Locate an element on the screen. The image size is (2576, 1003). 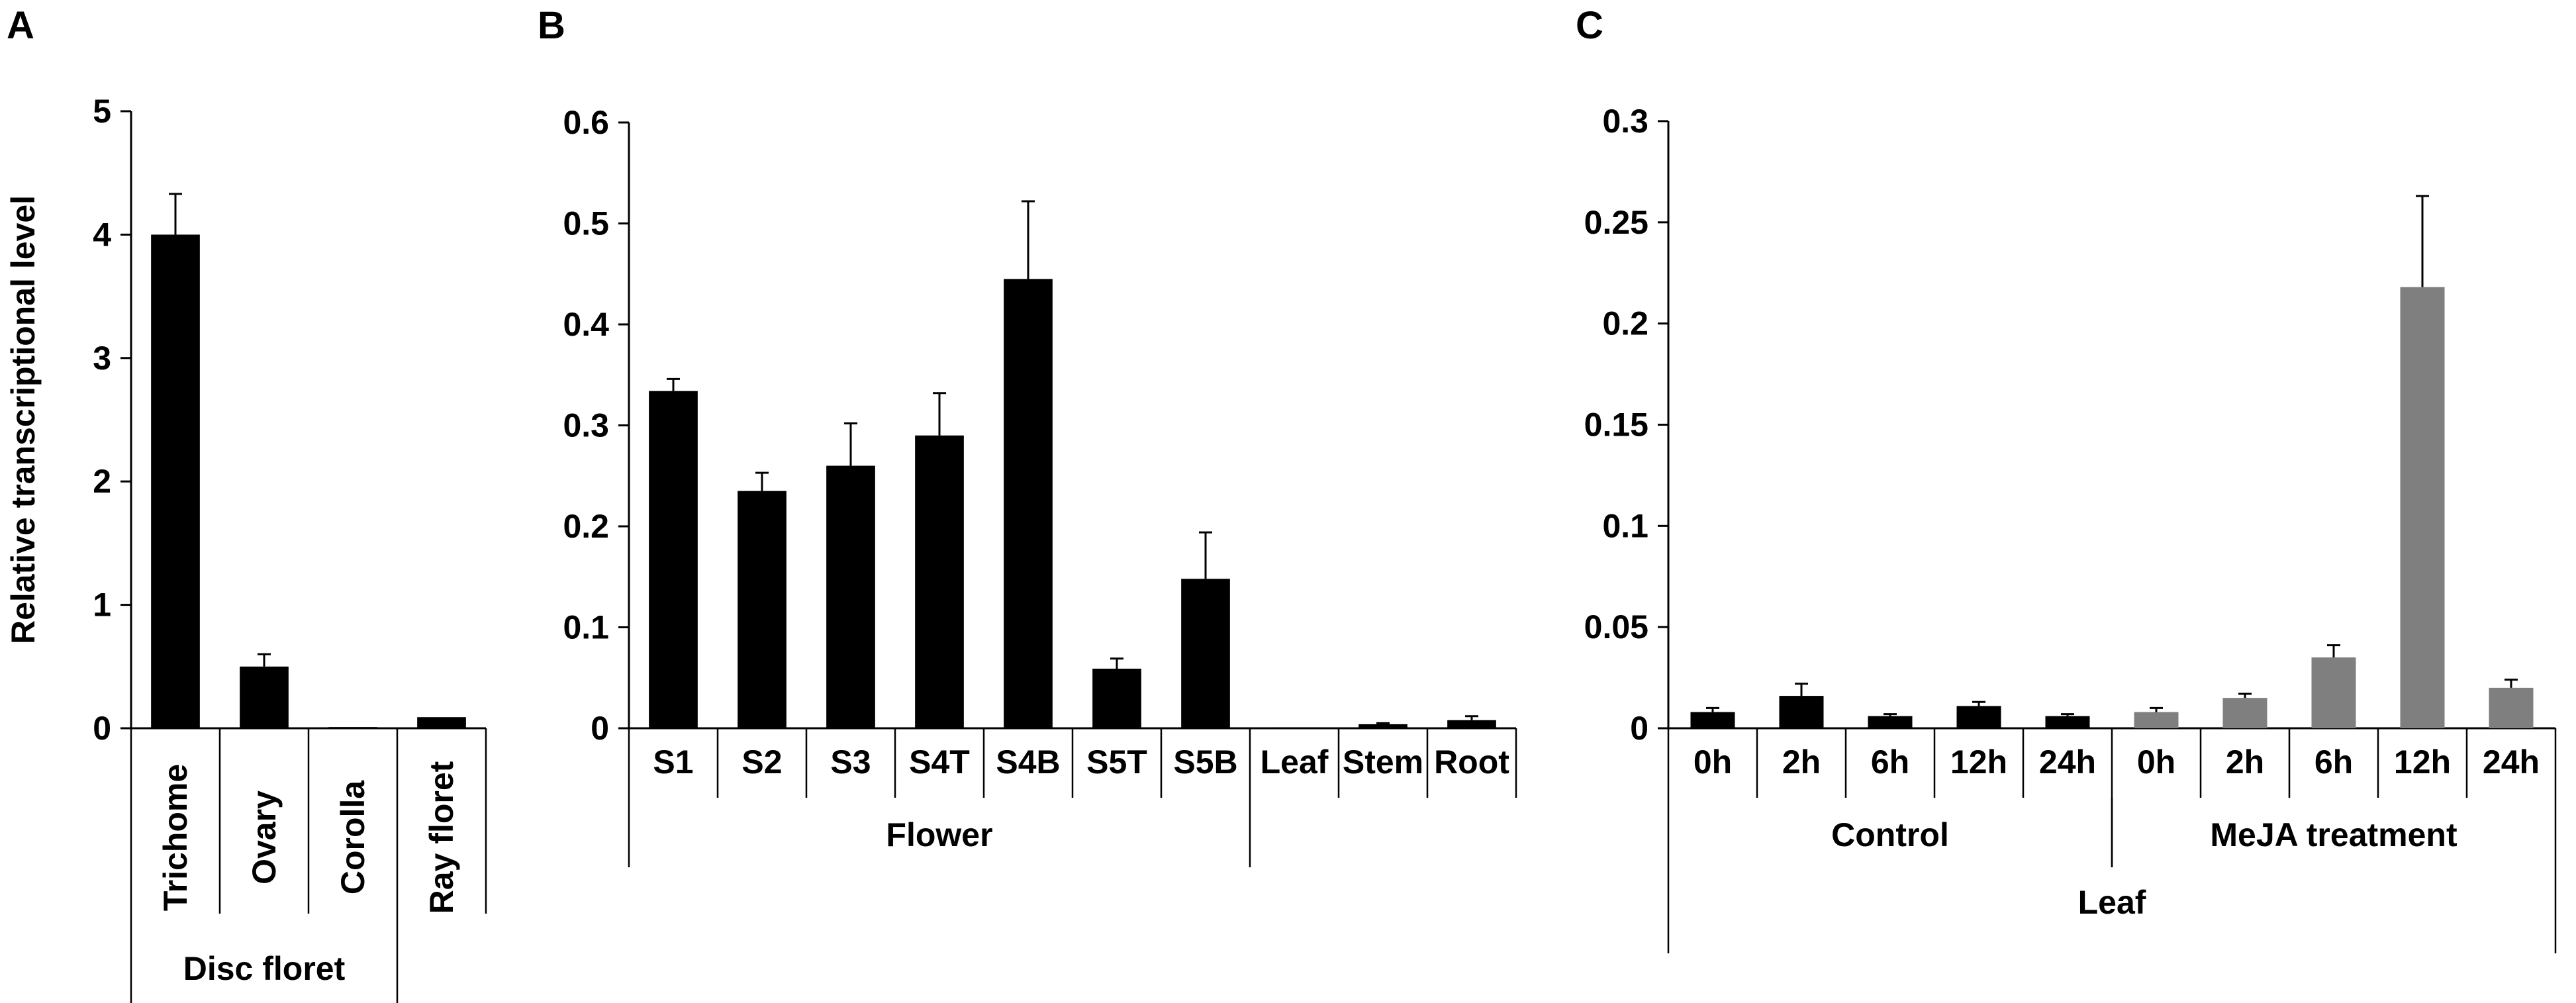
group-label: Disc floret is located at coordinates (264, 968).